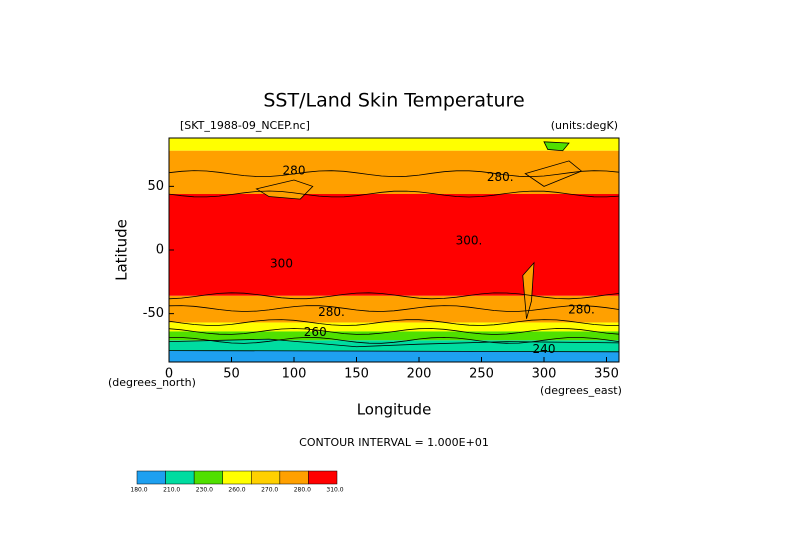 The image size is (789, 558). I want to click on y-tick-label: -50, so click(153, 313).